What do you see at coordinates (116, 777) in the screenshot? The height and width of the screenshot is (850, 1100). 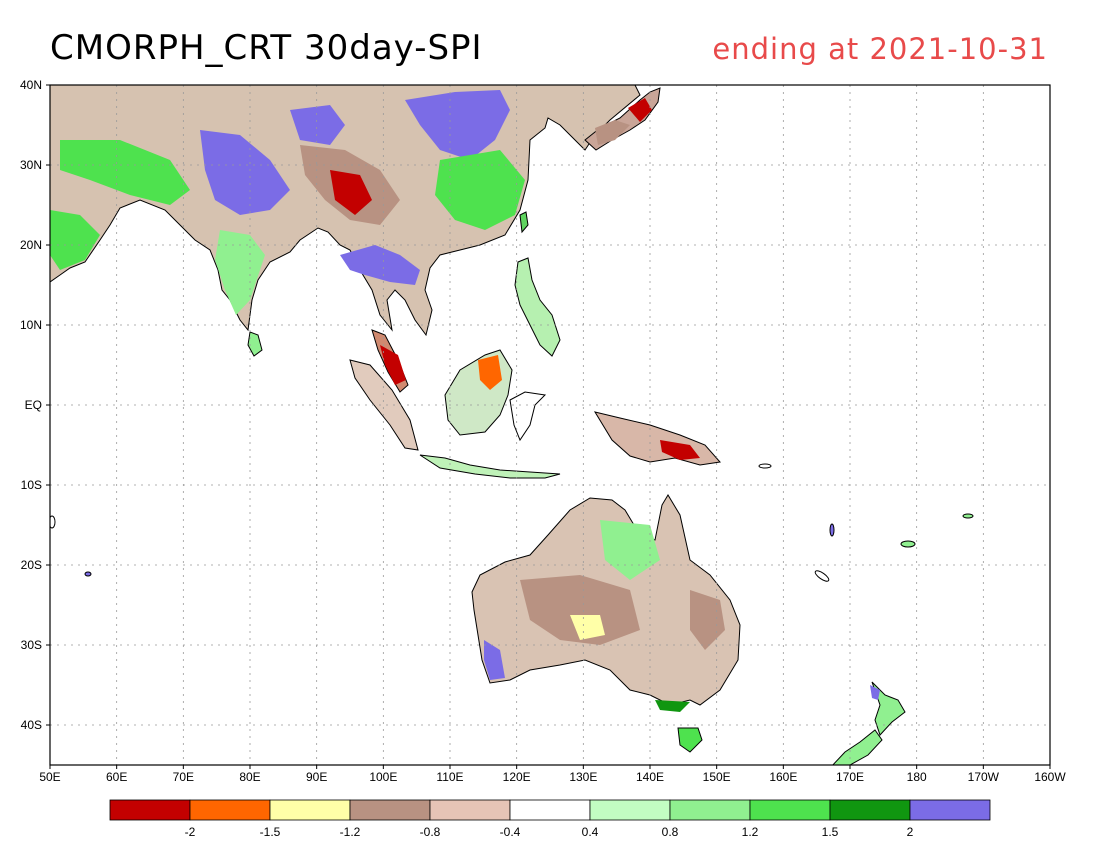 I see `lon-tick-label: 60E` at bounding box center [116, 777].